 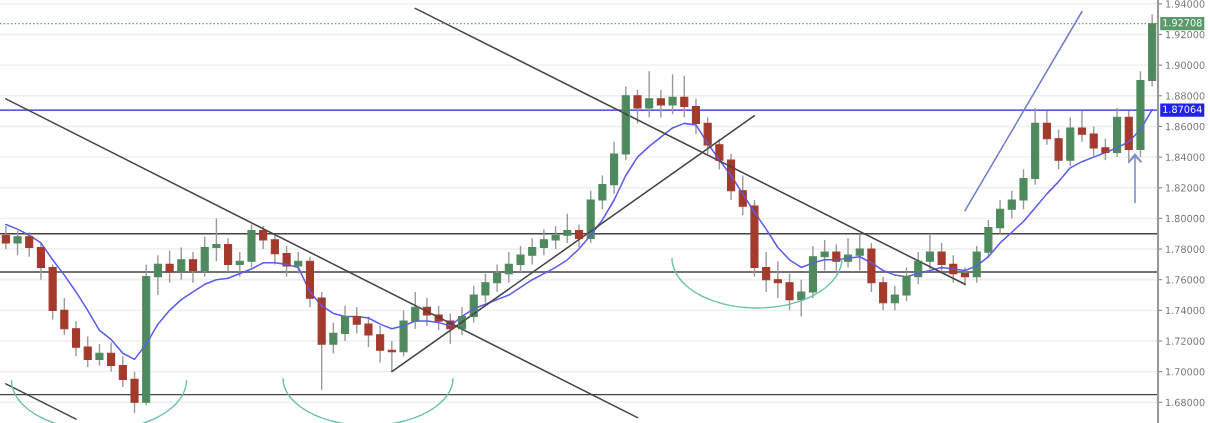 What do you see at coordinates (1185, 65) in the screenshot?
I see `y-tick-label: 1.90000` at bounding box center [1185, 65].